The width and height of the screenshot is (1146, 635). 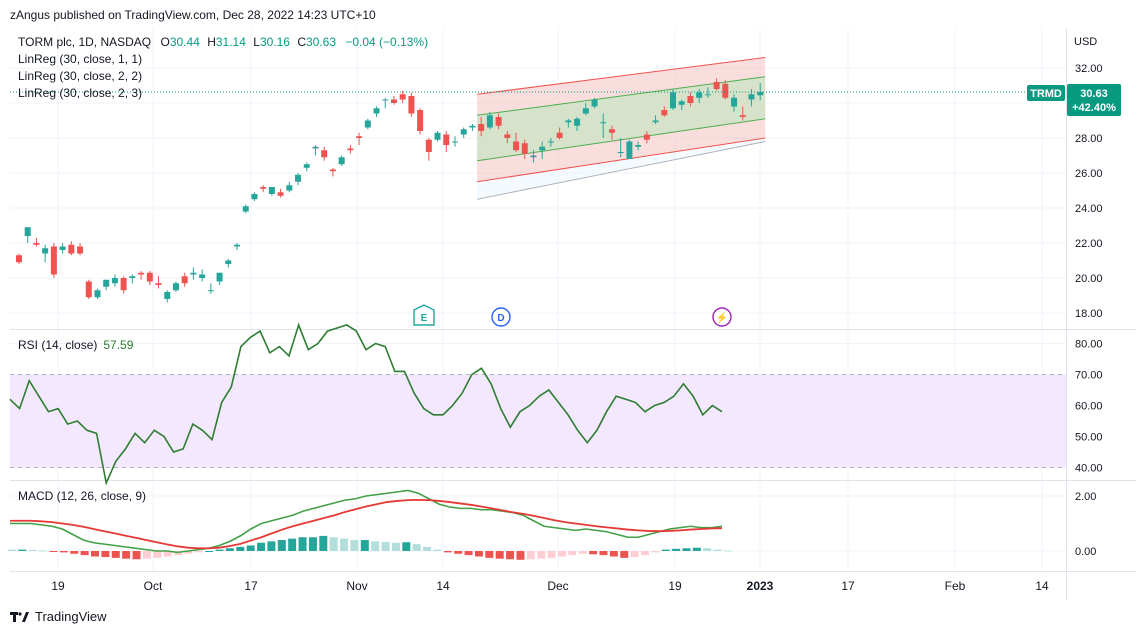 I want to click on indicator-legend-3: LinReg (30, close, 2, 3), so click(x=80, y=93).